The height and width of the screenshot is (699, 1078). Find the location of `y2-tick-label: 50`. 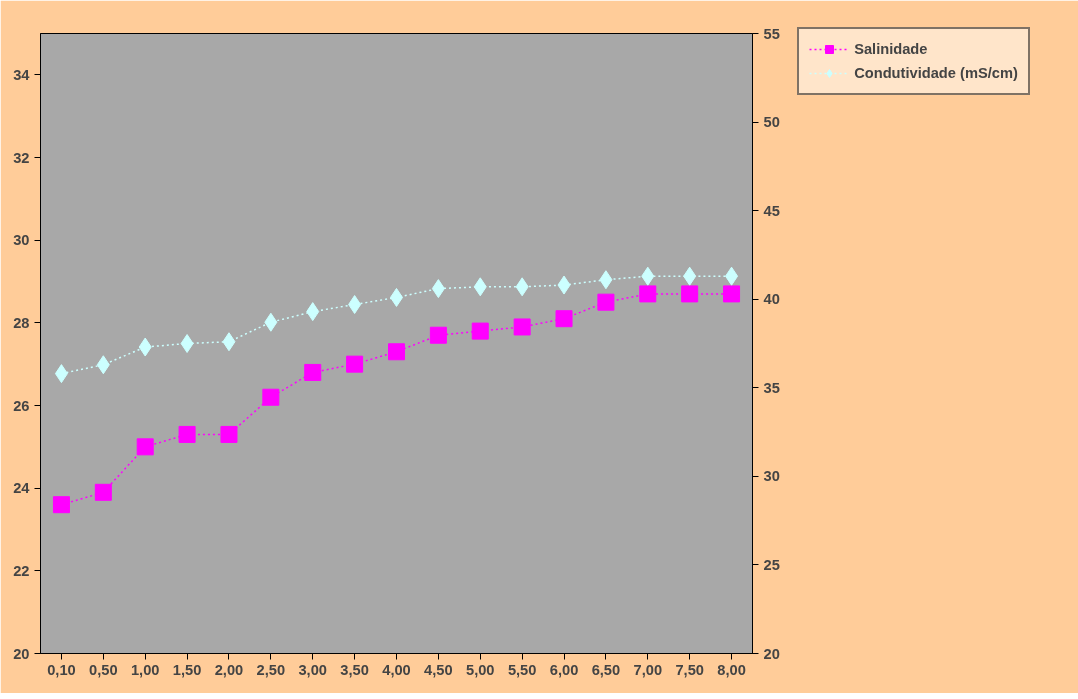

y2-tick-label: 50 is located at coordinates (771, 122).